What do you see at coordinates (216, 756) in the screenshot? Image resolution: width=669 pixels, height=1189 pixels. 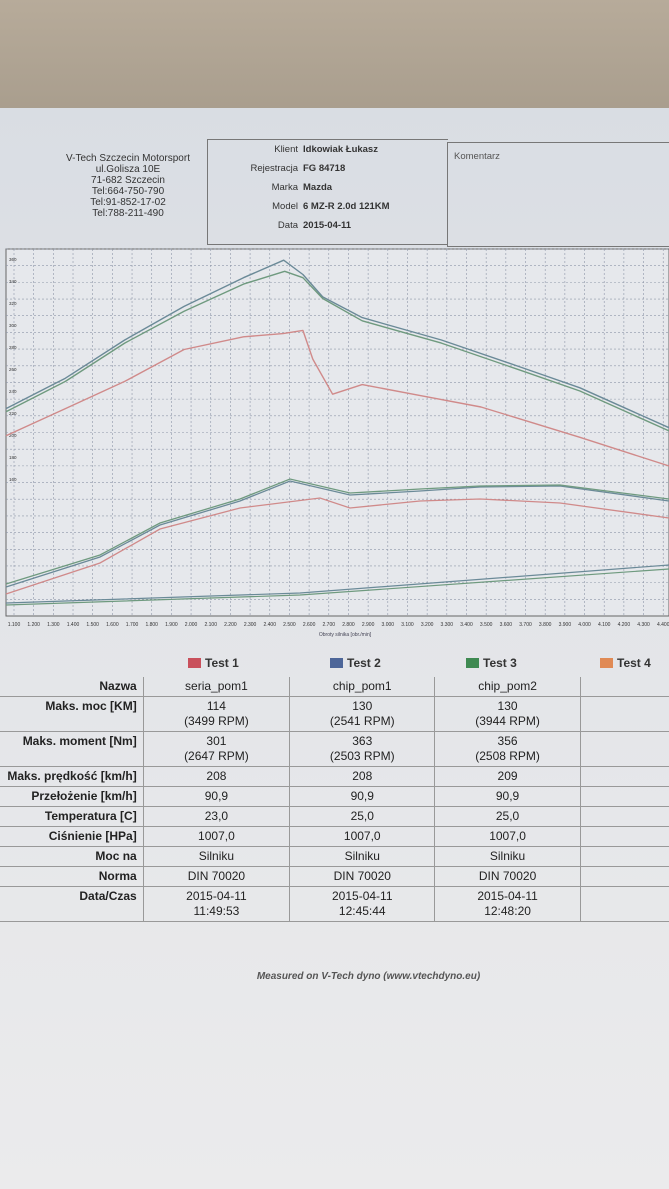 I see `results-subvalue: (2647 RPM)` at bounding box center [216, 756].